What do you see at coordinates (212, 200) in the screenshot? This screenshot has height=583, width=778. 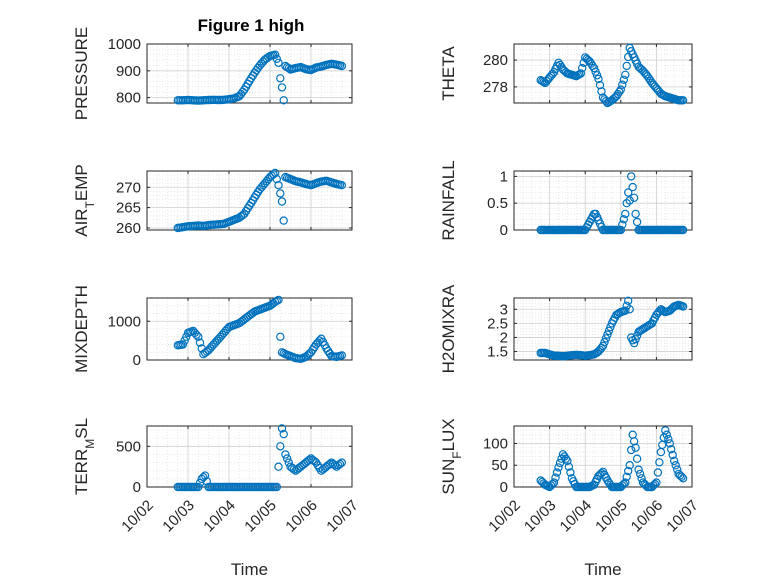 I see `subplot-3: 260 265 270 AIRTEMP` at bounding box center [212, 200].